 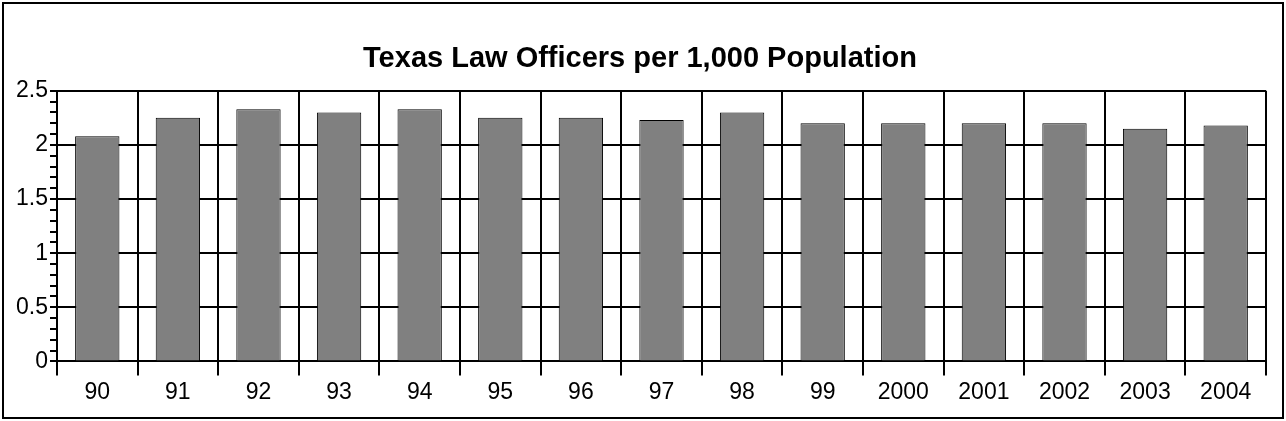 What do you see at coordinates (31, 197) in the screenshot?
I see `y-tick-label: 1.5` at bounding box center [31, 197].